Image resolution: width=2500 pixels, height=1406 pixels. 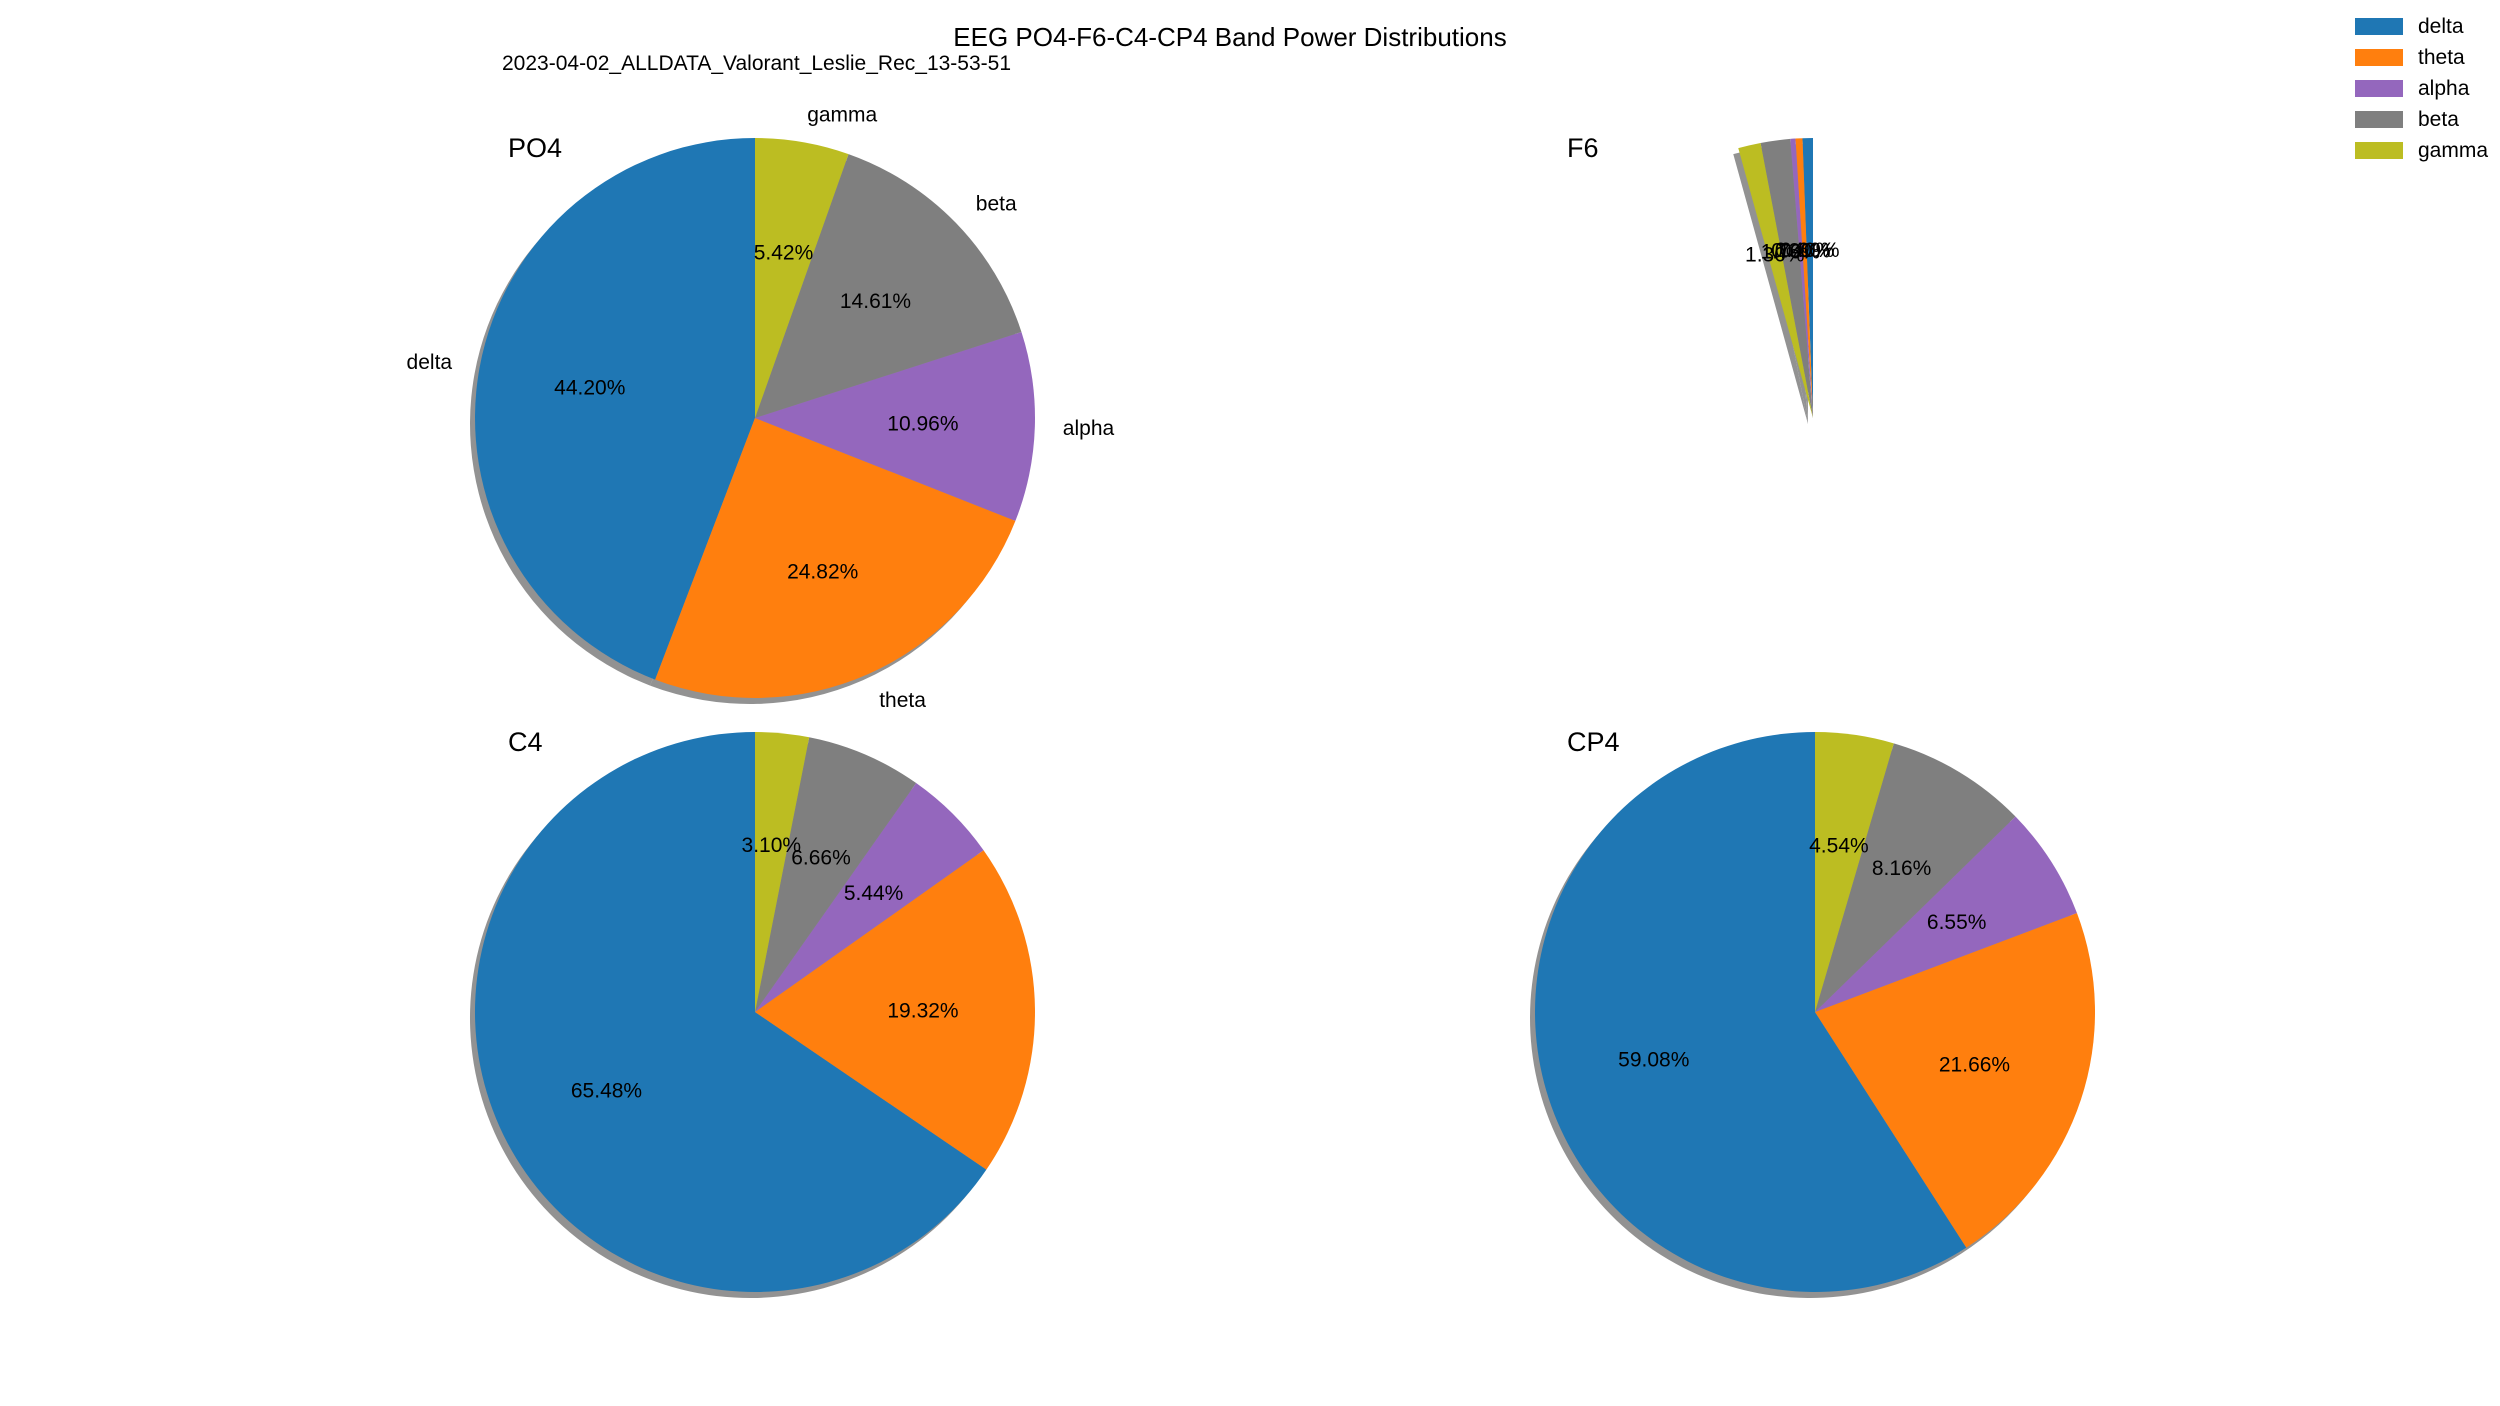 What do you see at coordinates (2379, 57) in the screenshot?
I see `legend-swatch-theta` at bounding box center [2379, 57].